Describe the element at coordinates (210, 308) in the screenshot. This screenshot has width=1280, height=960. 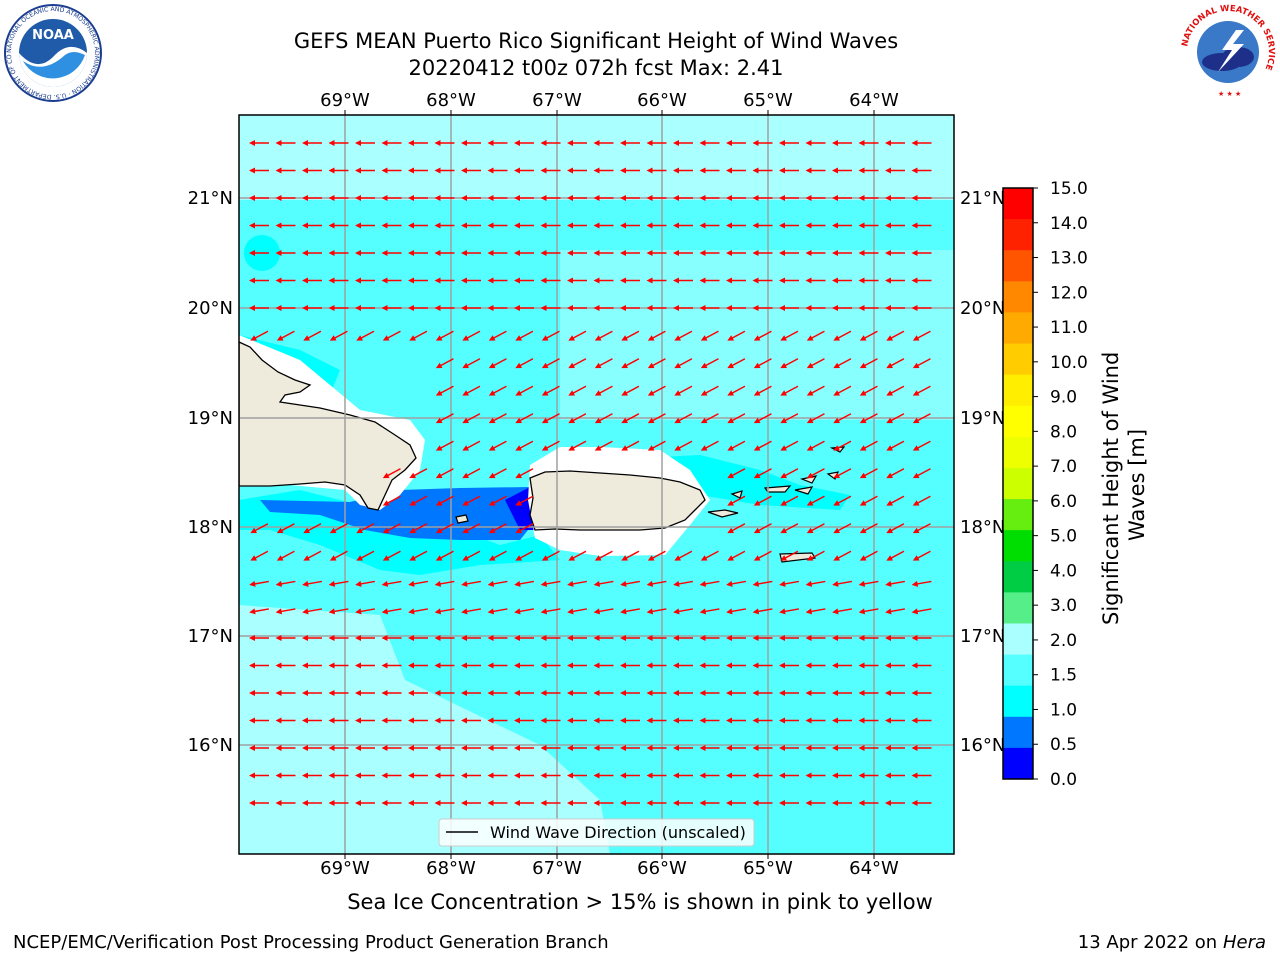
I see `lat-label-left: 20°N` at that location.